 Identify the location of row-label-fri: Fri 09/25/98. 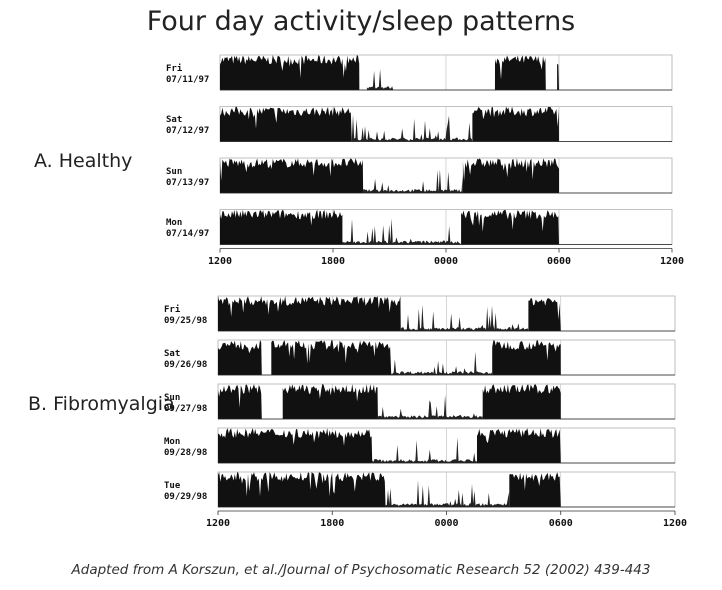
(185, 316).